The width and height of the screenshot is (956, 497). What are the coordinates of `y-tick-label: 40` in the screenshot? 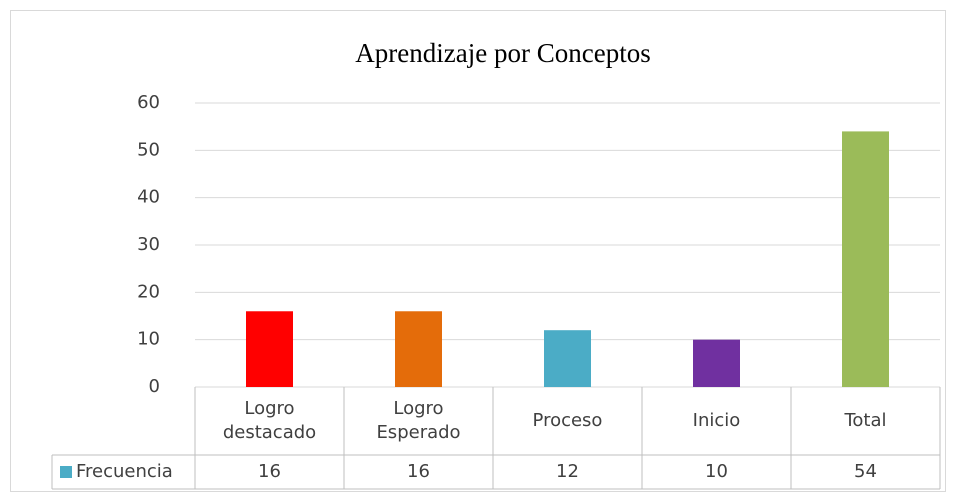 It's located at (148, 197).